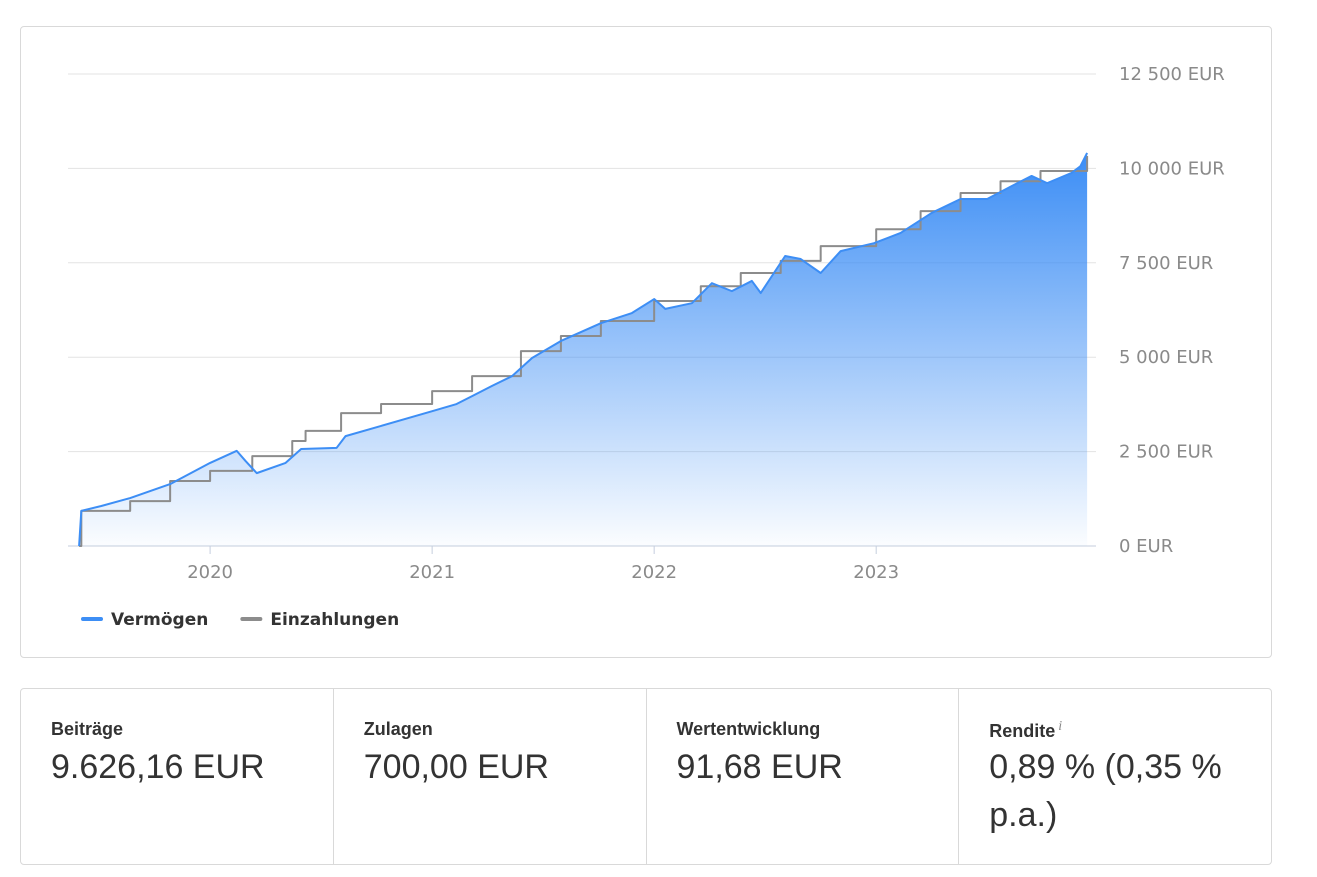 Image resolution: width=1317 pixels, height=877 pixels. What do you see at coordinates (748, 729) in the screenshot?
I see `stat-label: Wertentwicklung` at bounding box center [748, 729].